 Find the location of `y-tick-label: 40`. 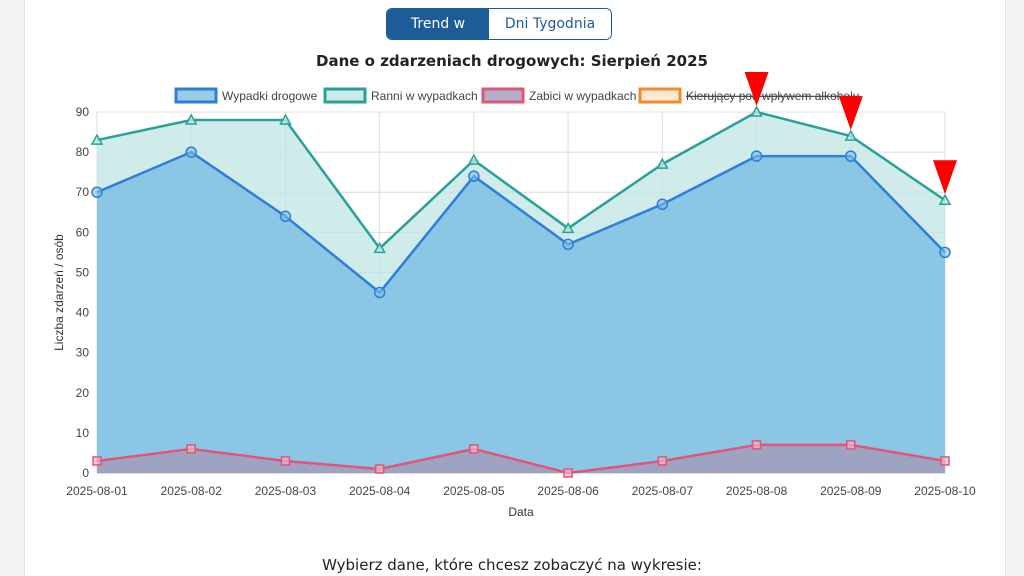

y-tick-label: 40 is located at coordinates (83, 313).